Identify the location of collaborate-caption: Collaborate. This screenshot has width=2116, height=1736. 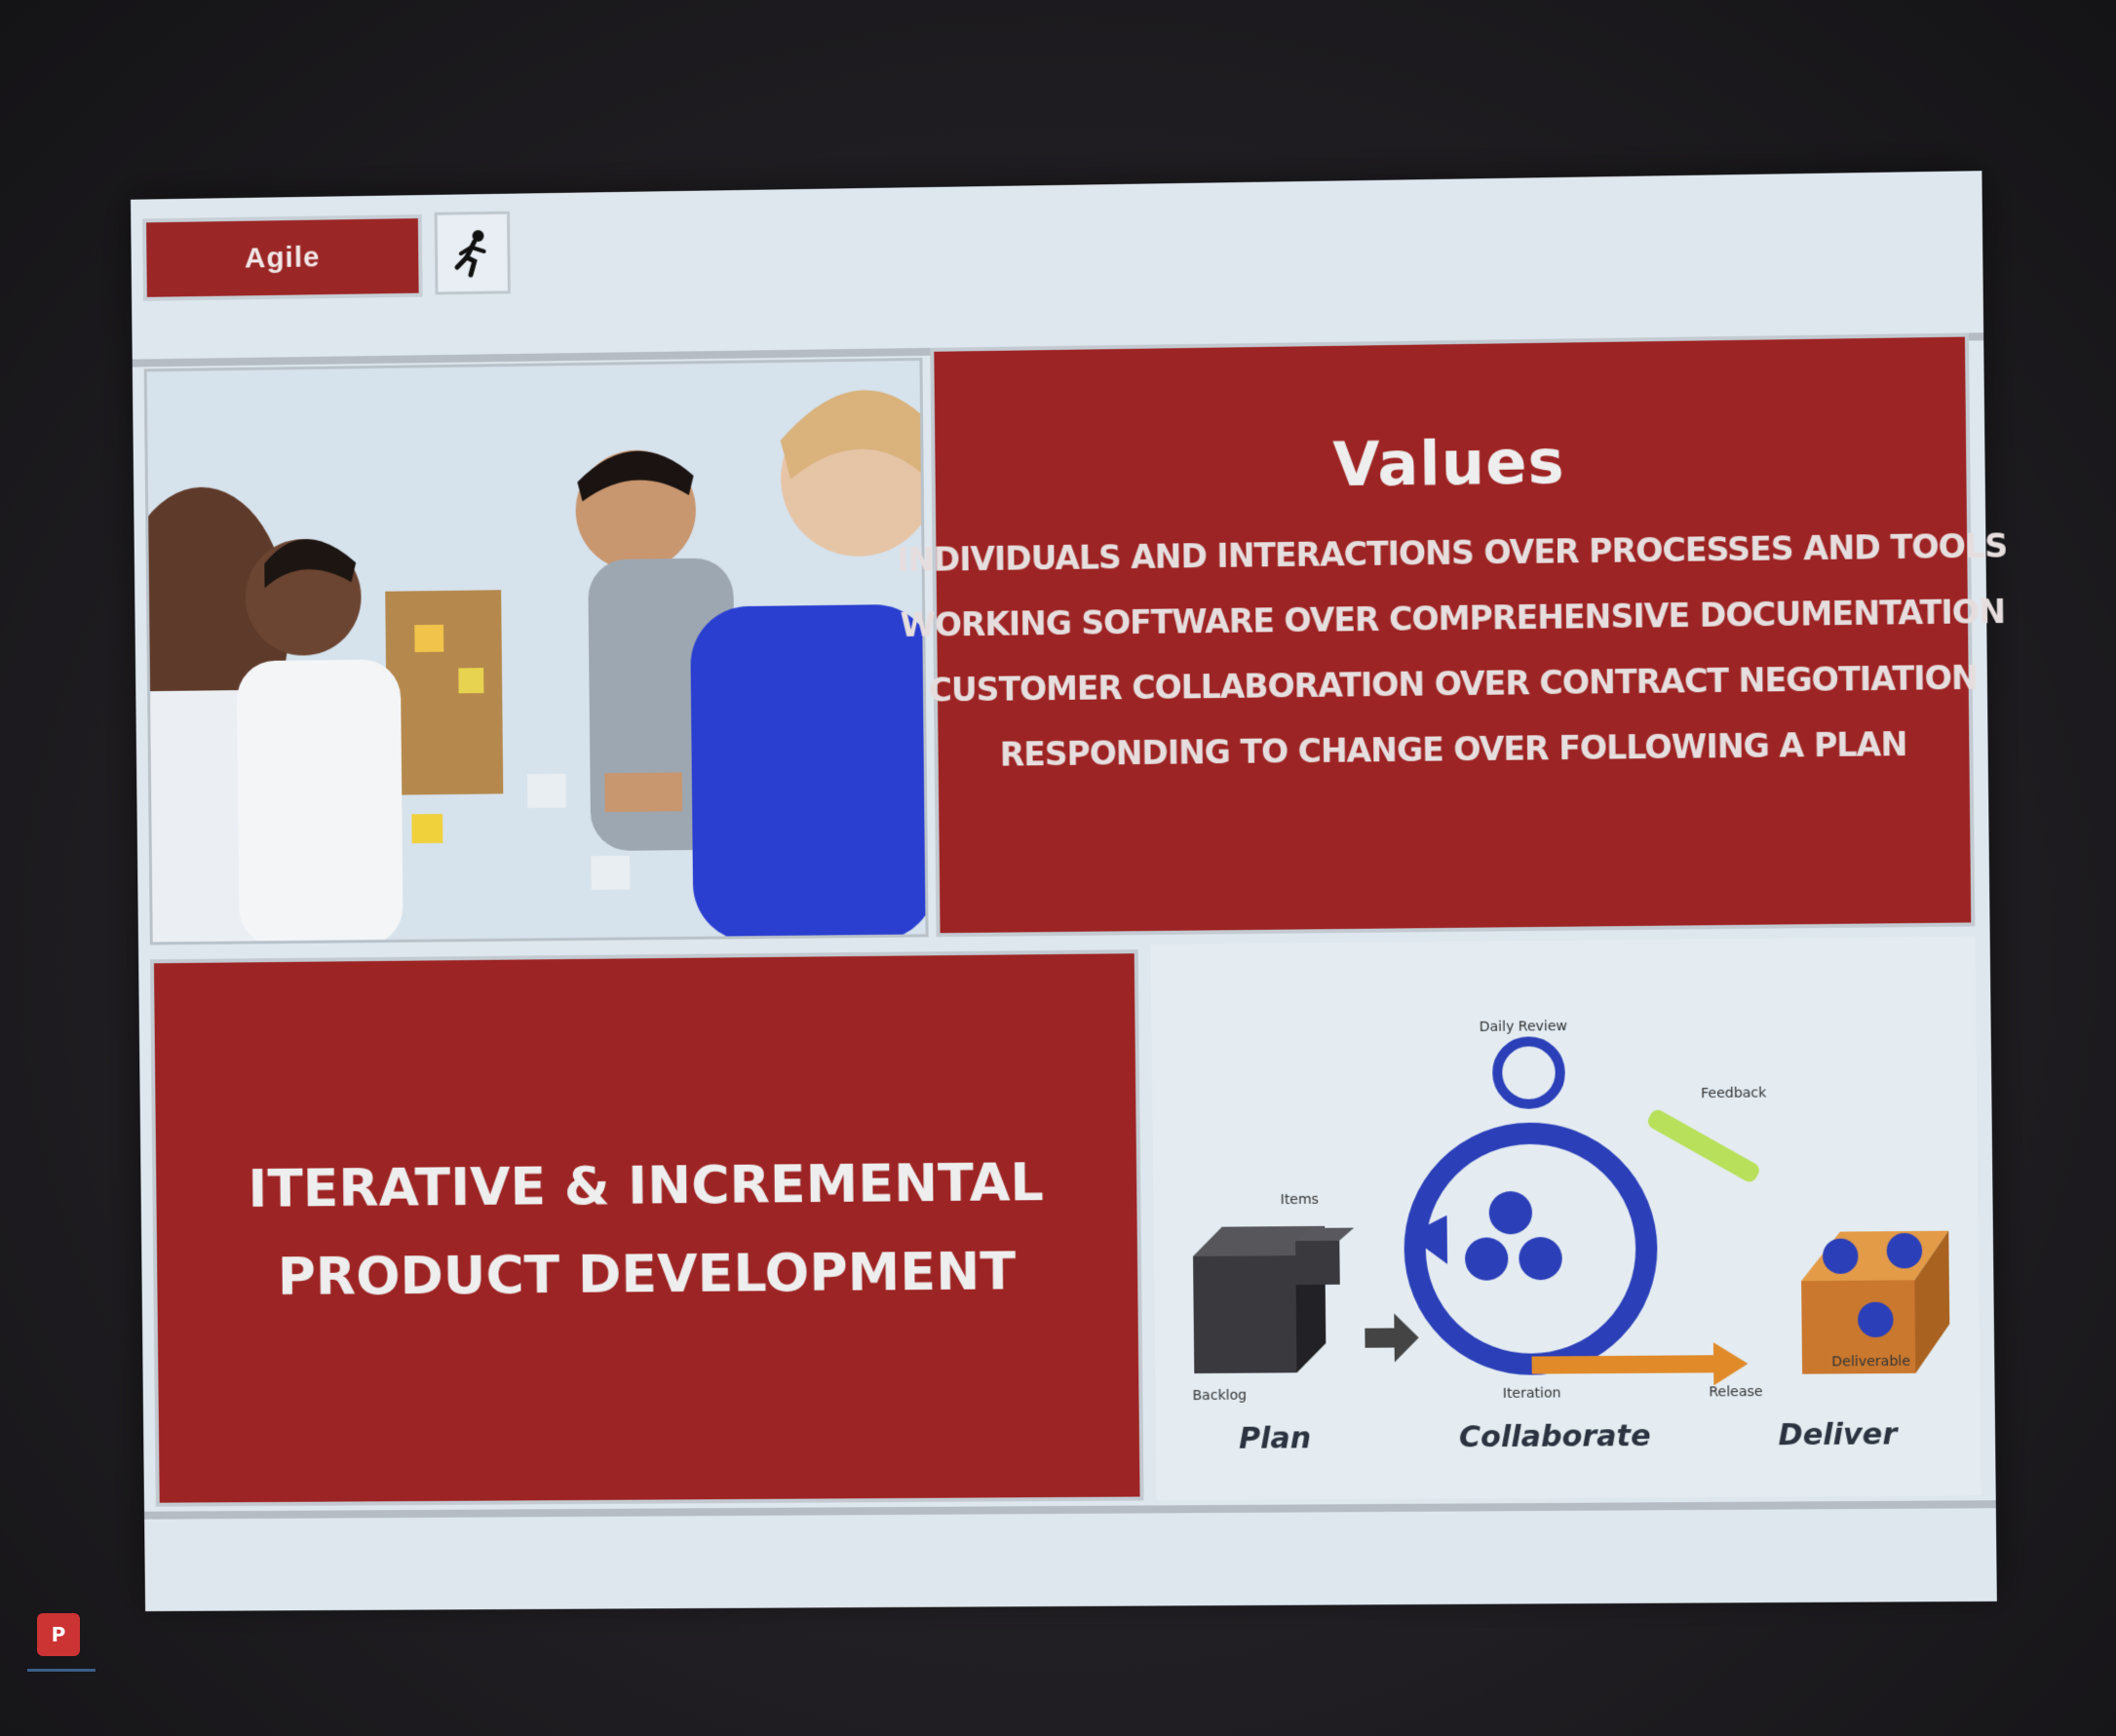
(1554, 1436).